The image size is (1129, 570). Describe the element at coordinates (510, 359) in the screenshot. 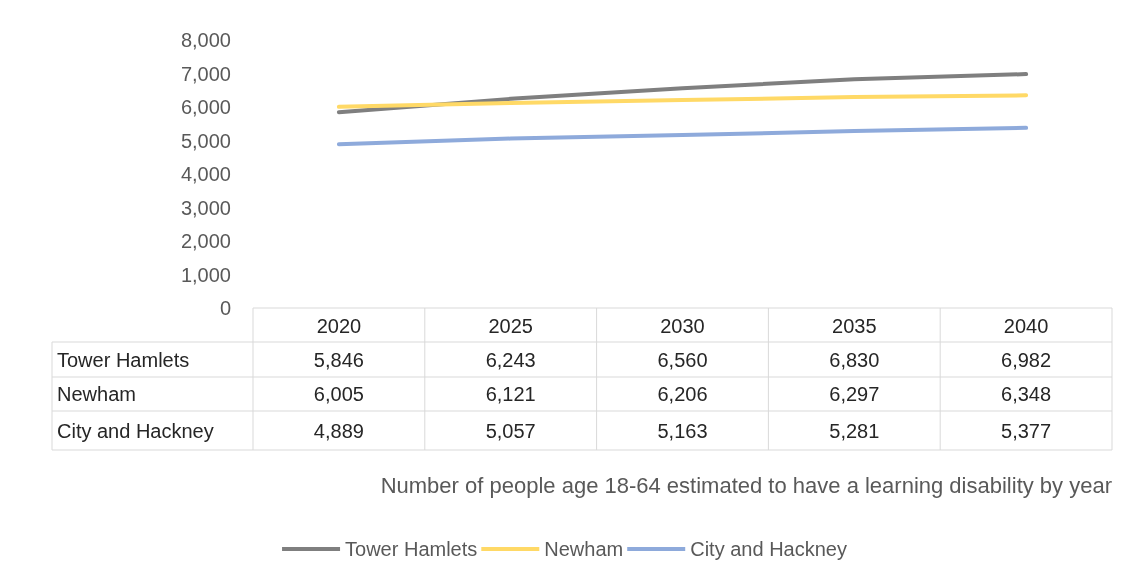

I see `data-label: 6,243` at that location.